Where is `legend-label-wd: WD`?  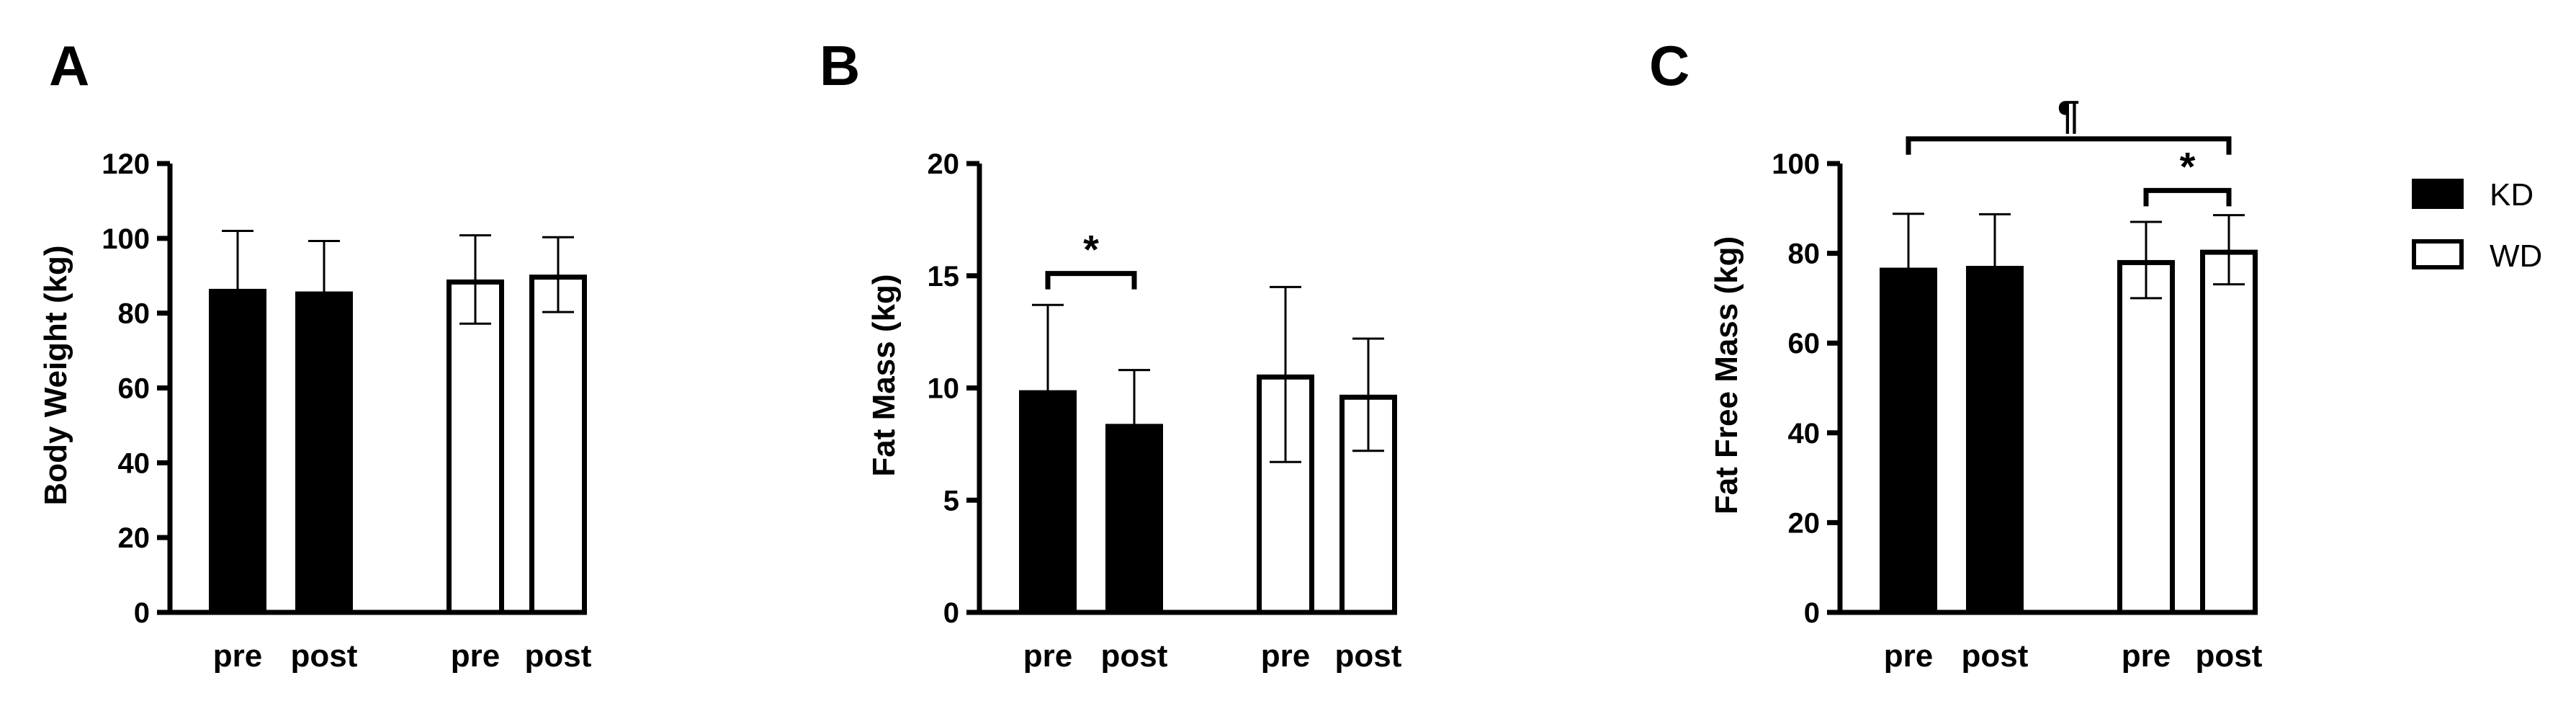 legend-label-wd: WD is located at coordinates (2516, 256).